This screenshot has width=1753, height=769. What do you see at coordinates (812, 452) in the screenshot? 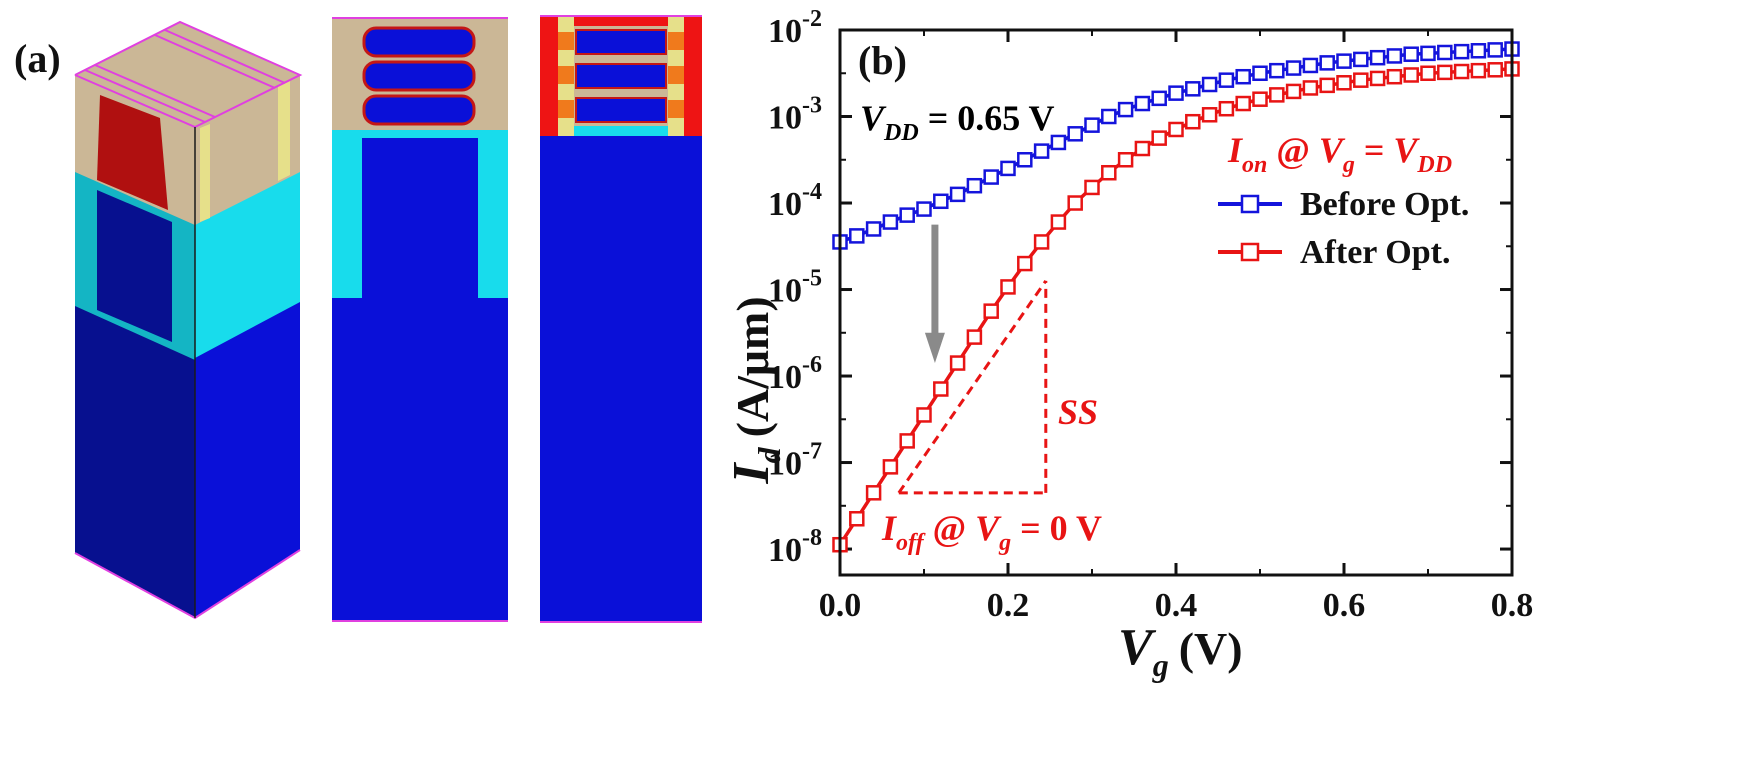
I see `y-tick-exponent: -7` at bounding box center [812, 452].